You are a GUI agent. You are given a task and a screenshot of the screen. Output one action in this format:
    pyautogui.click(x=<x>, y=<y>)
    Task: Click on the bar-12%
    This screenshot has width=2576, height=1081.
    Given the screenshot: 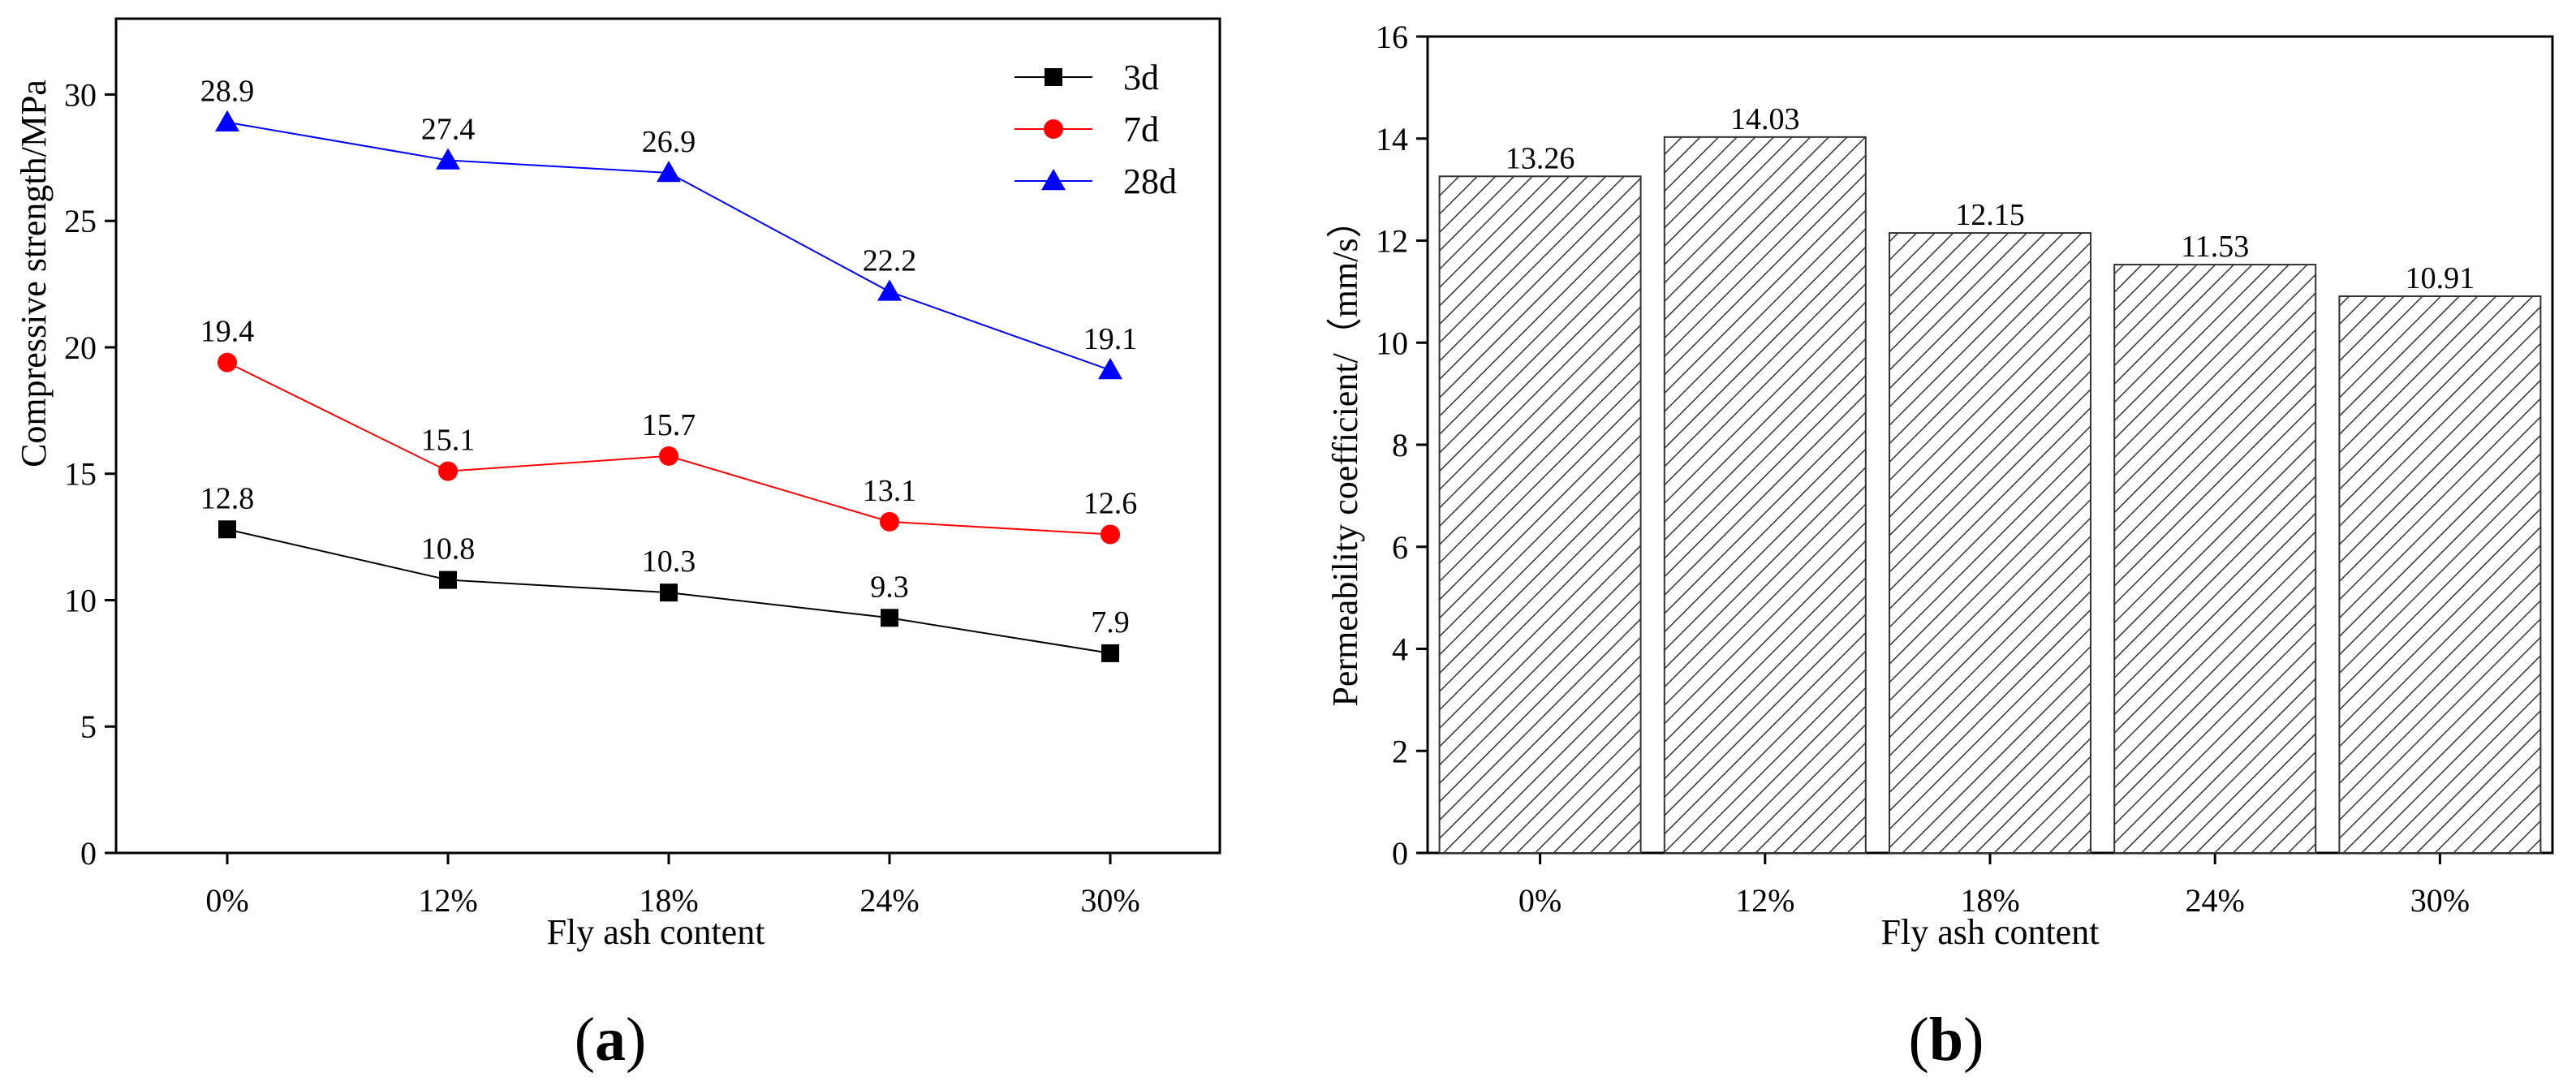 What is the action you would take?
    pyautogui.click(x=1765, y=495)
    